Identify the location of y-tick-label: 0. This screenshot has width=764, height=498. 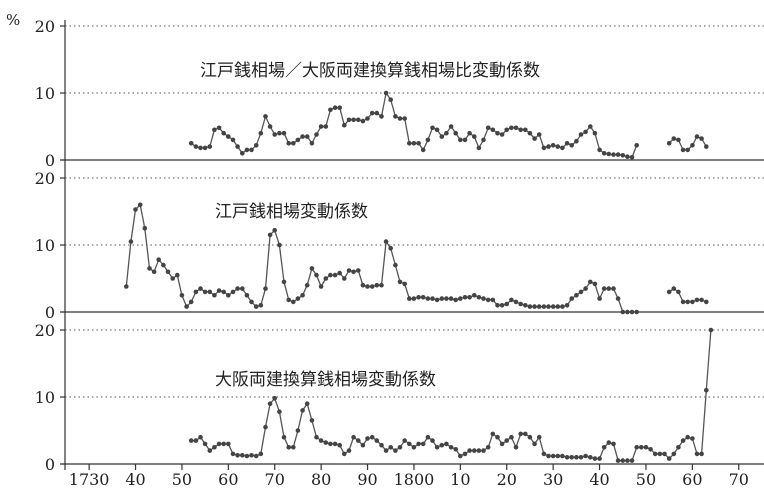
(50, 464).